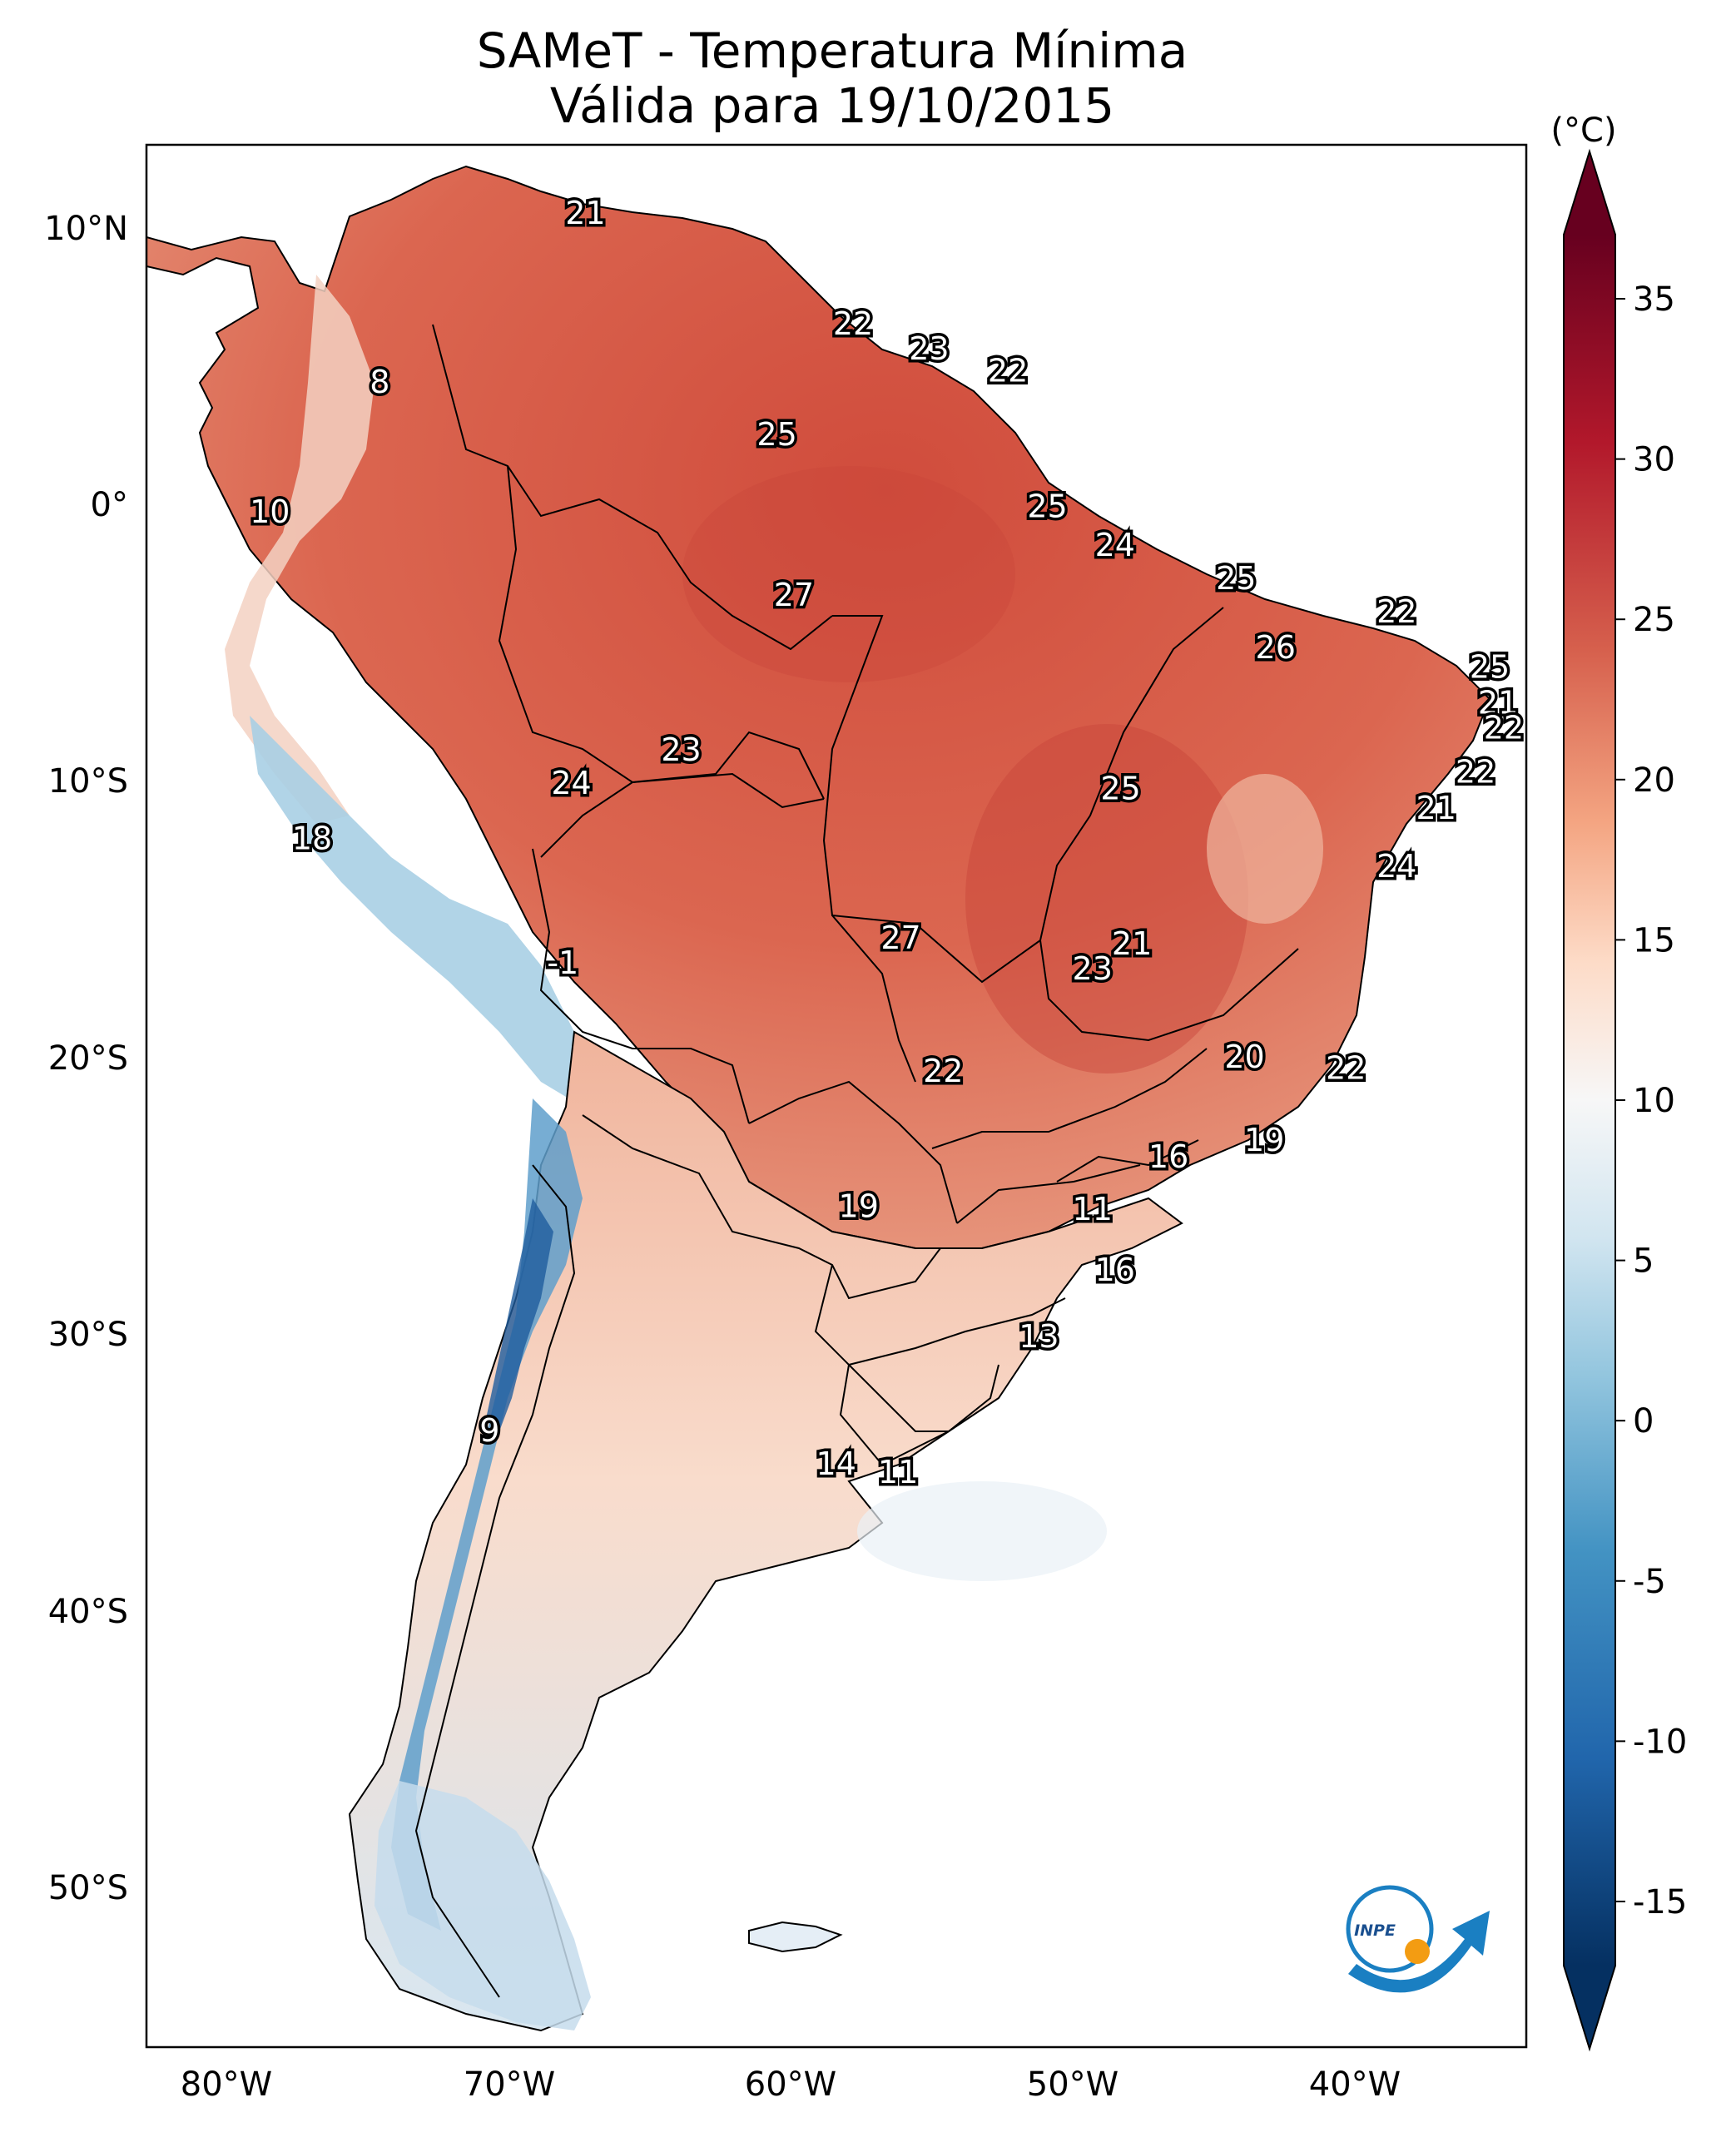  Describe the element at coordinates (1654, 940) in the screenshot. I see `colorbar-tick-label: 15` at that location.